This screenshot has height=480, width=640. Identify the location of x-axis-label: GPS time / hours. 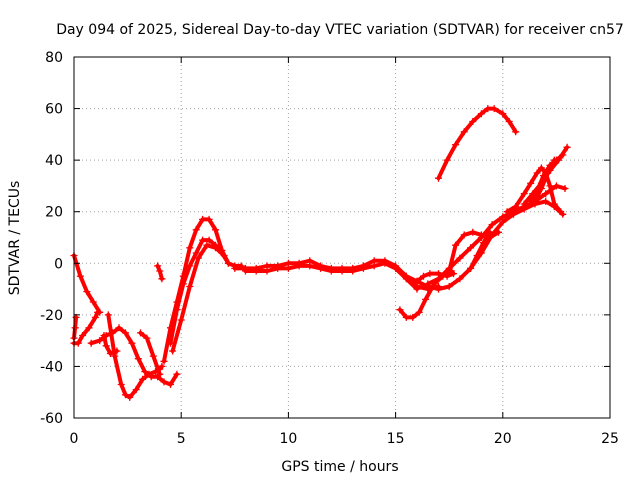
(339, 467).